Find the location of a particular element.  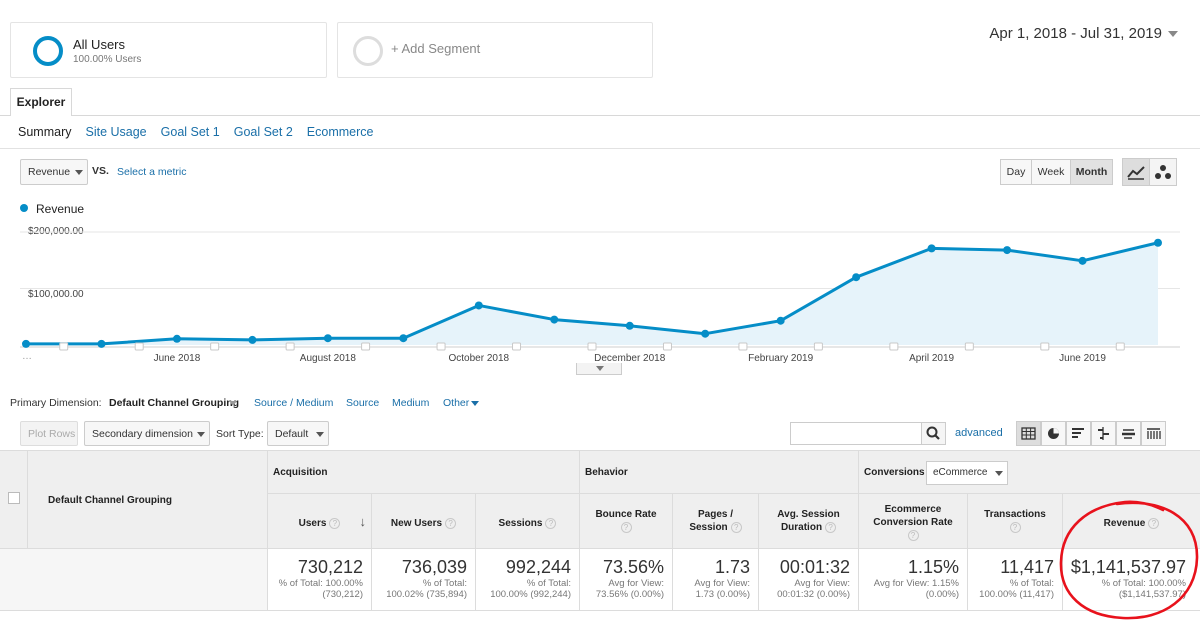

column-header-label: Session is located at coordinates (708, 527).